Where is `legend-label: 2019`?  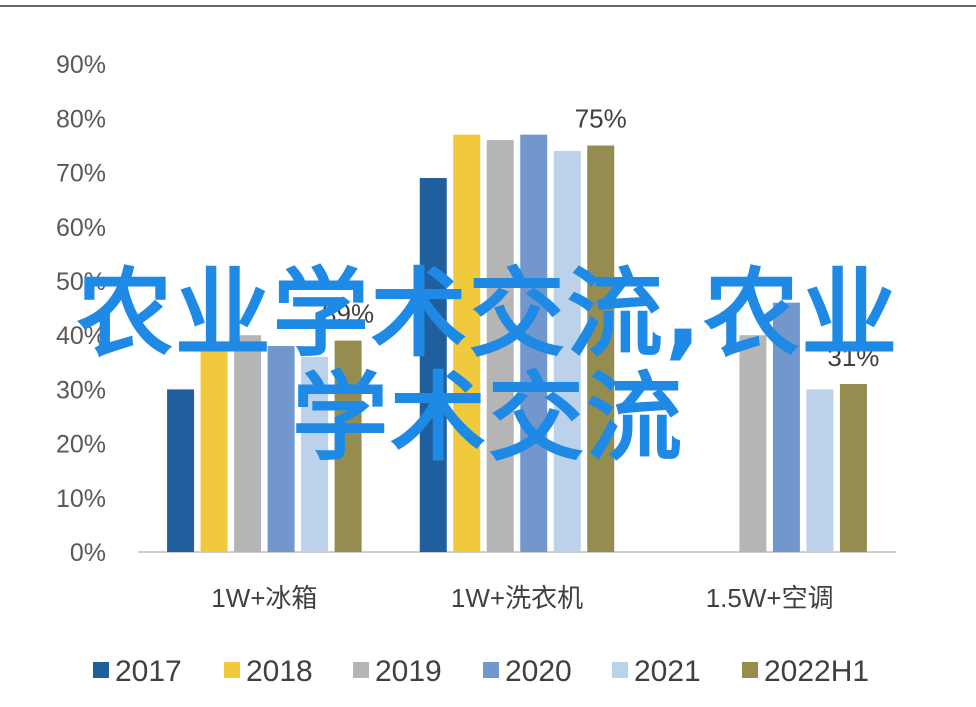 legend-label: 2019 is located at coordinates (408, 671).